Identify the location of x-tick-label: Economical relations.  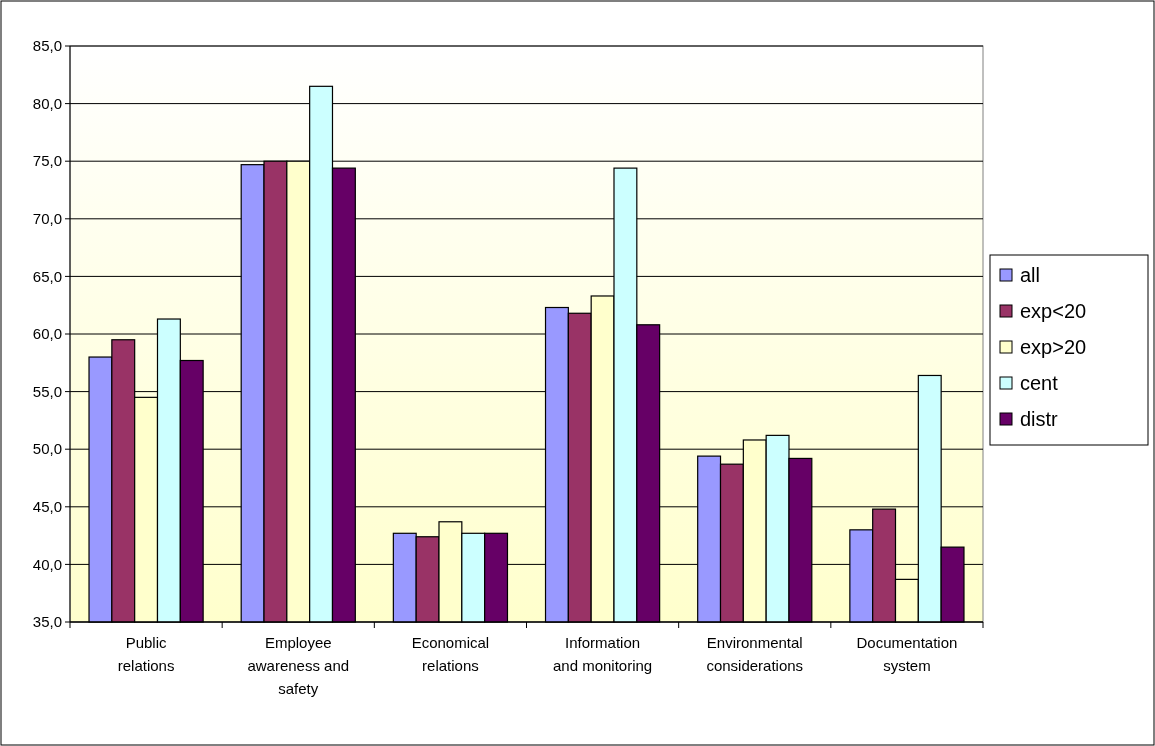
(450, 654).